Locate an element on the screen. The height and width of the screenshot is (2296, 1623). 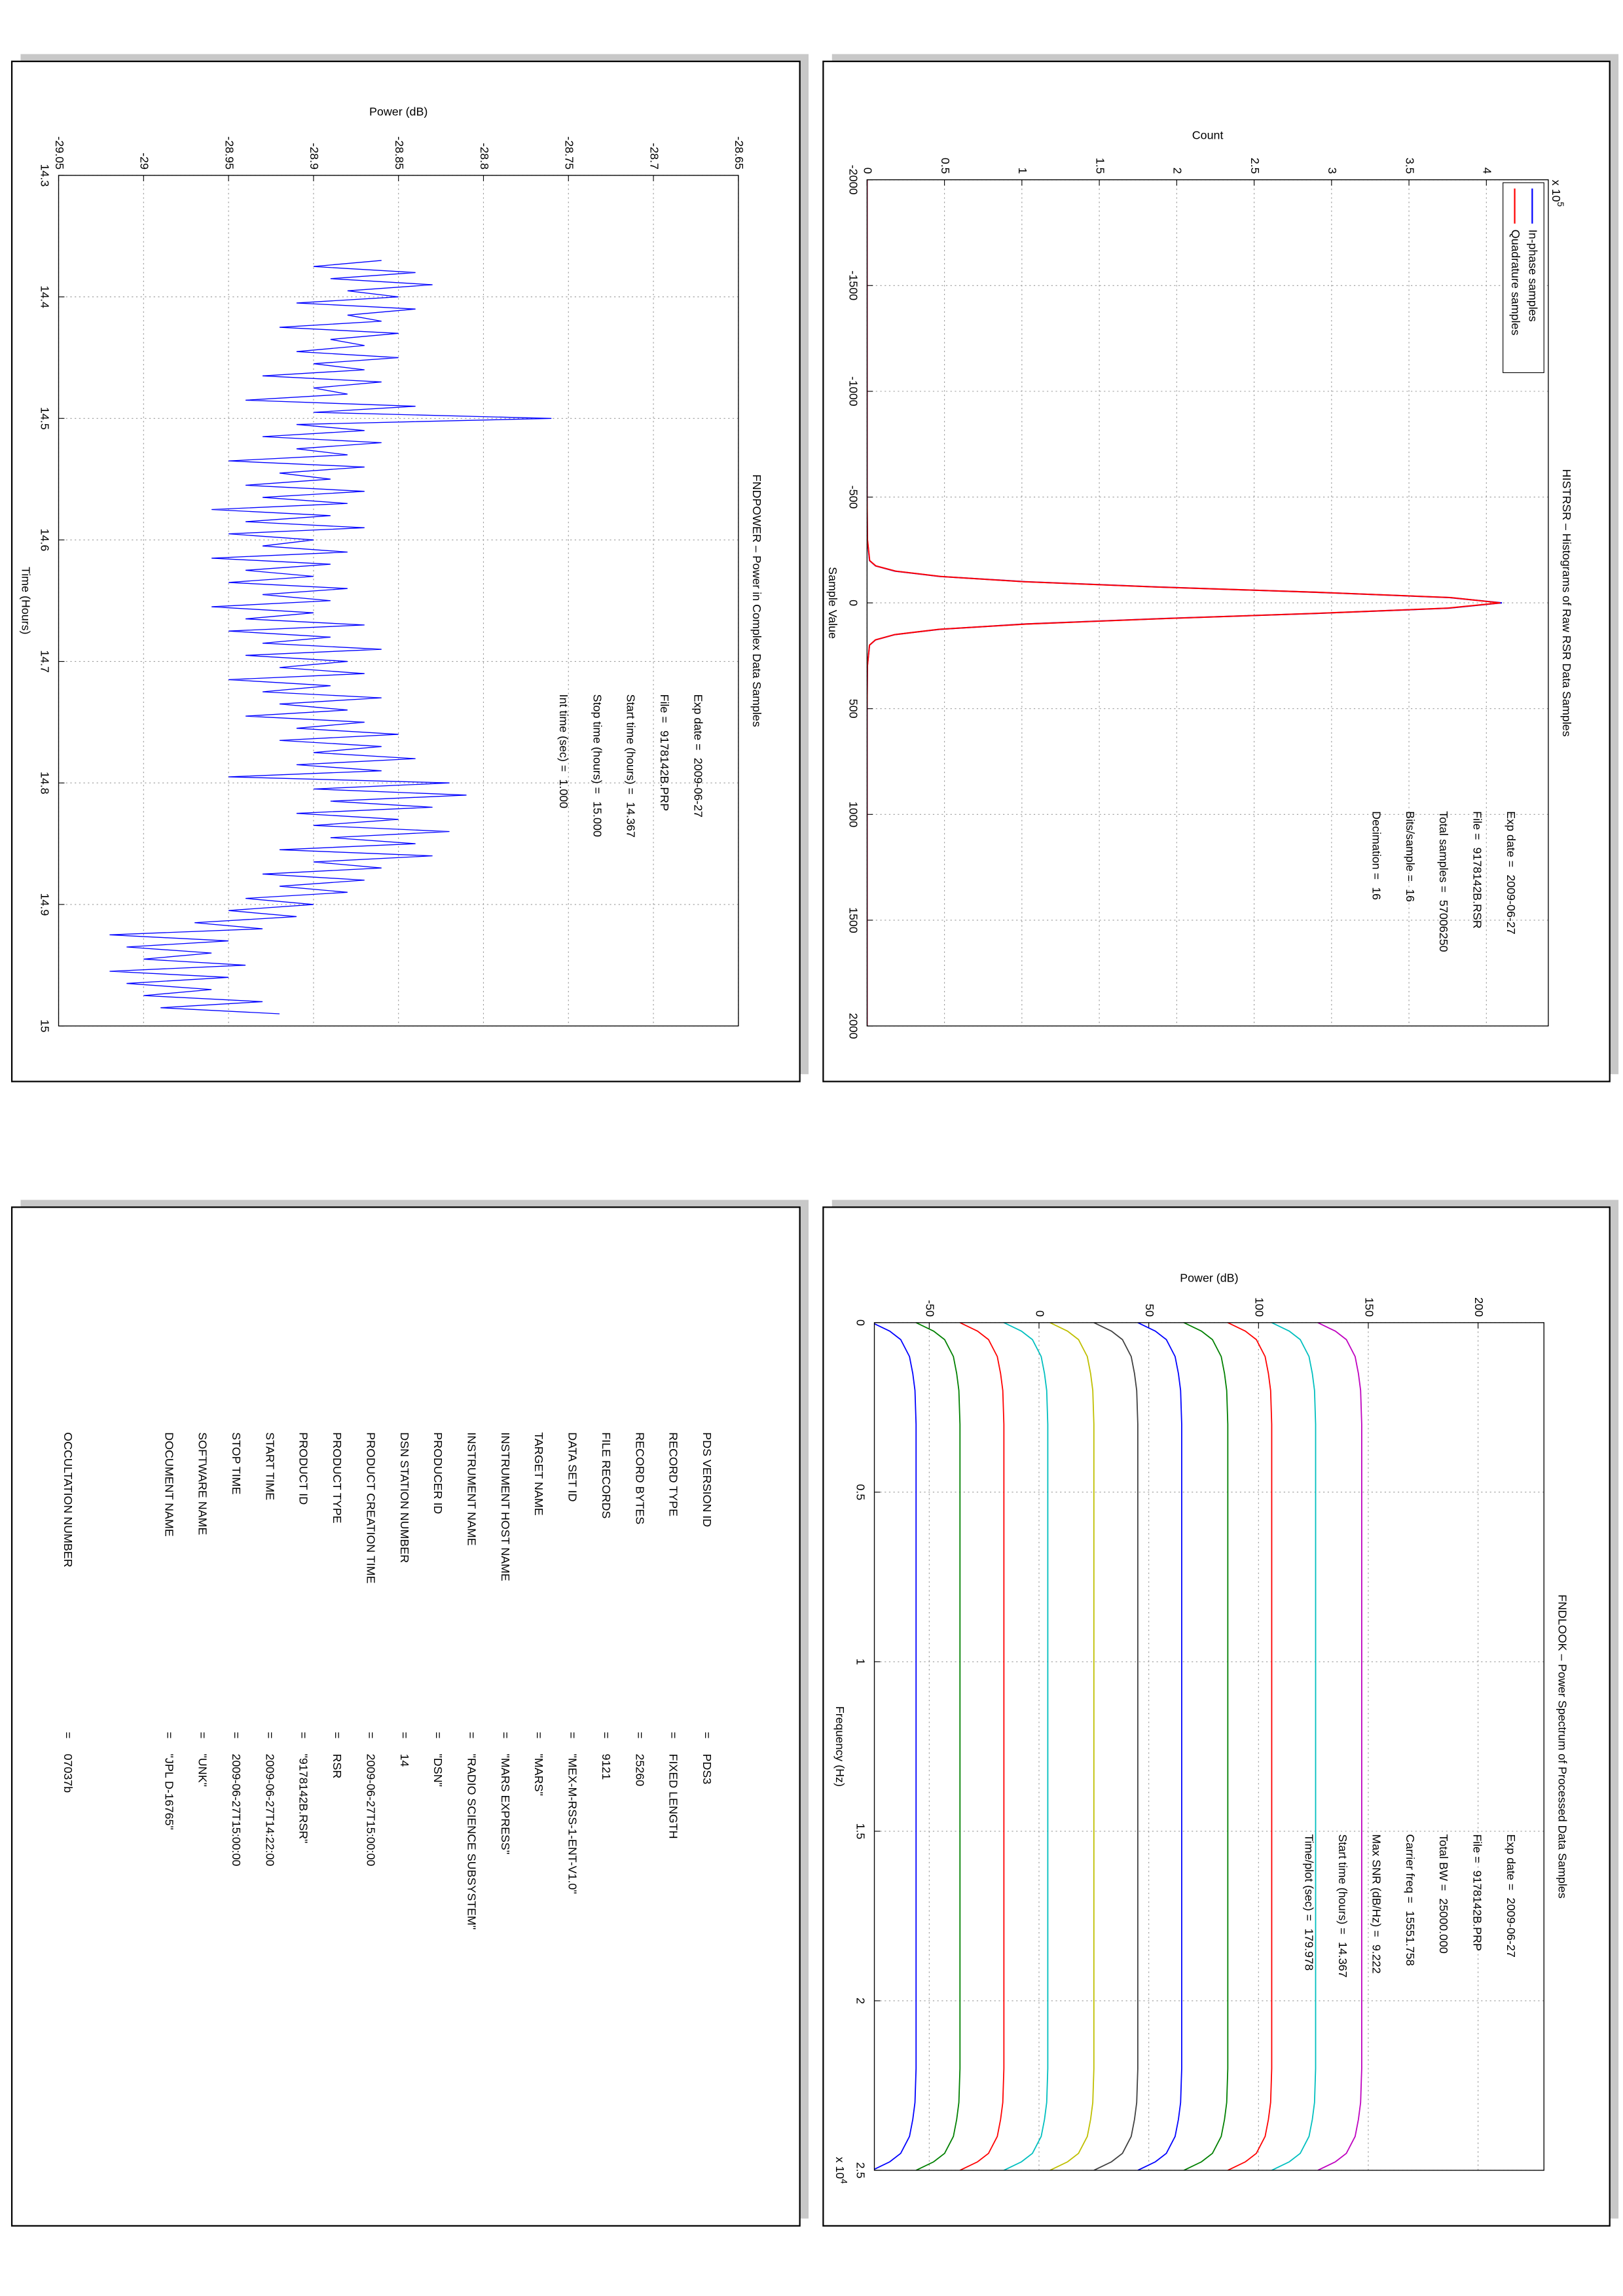
table-key: INSTRUMENT NAME is located at coordinates (471, 1488).